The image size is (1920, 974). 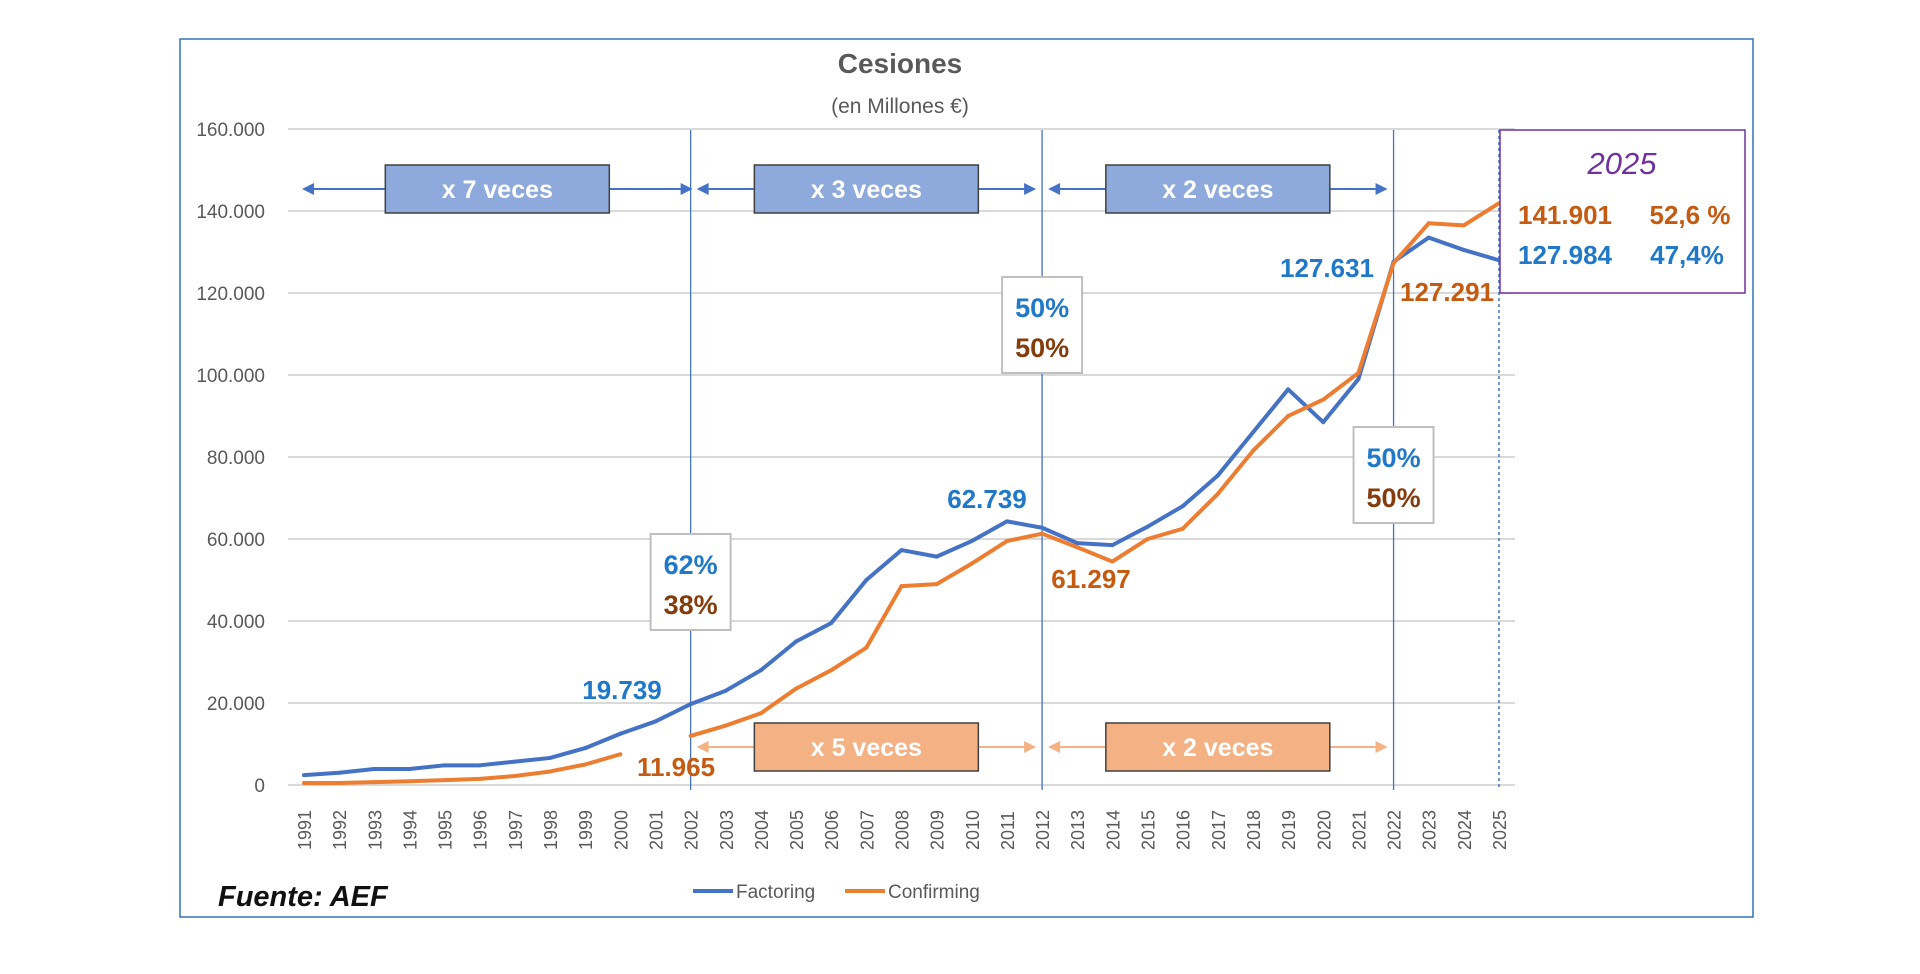 I want to click on y-tick-label: 140.000, so click(x=230, y=212).